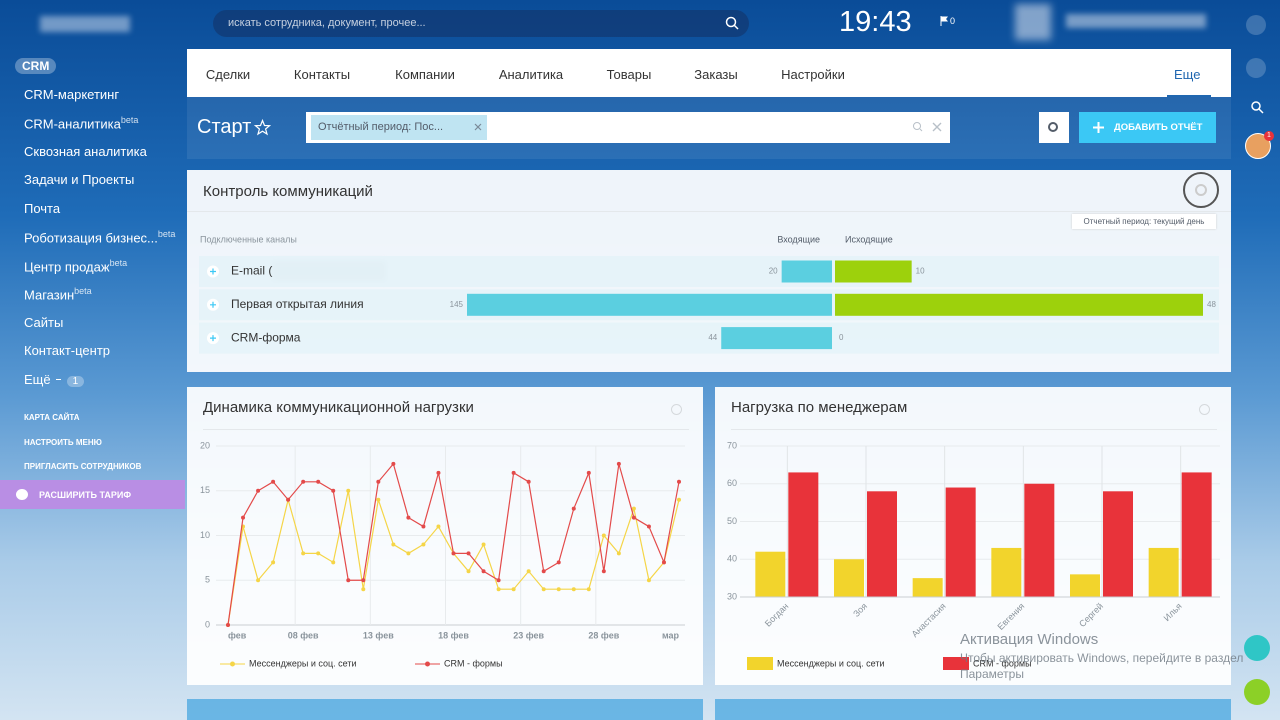 Image resolution: width=1280 pixels, height=720 pixels. What do you see at coordinates (478, 127) in the screenshot?
I see `chip-remove` at bounding box center [478, 127].